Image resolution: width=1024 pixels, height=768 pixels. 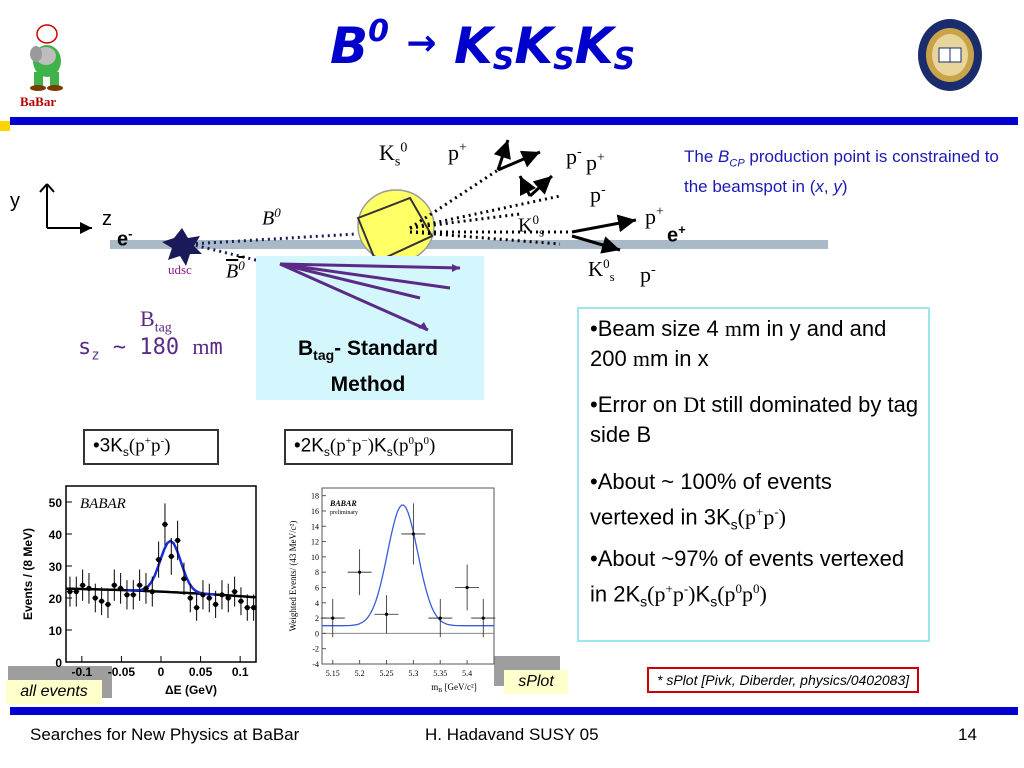 I want to click on ks-top-label: Ks0, so click(x=393, y=155).